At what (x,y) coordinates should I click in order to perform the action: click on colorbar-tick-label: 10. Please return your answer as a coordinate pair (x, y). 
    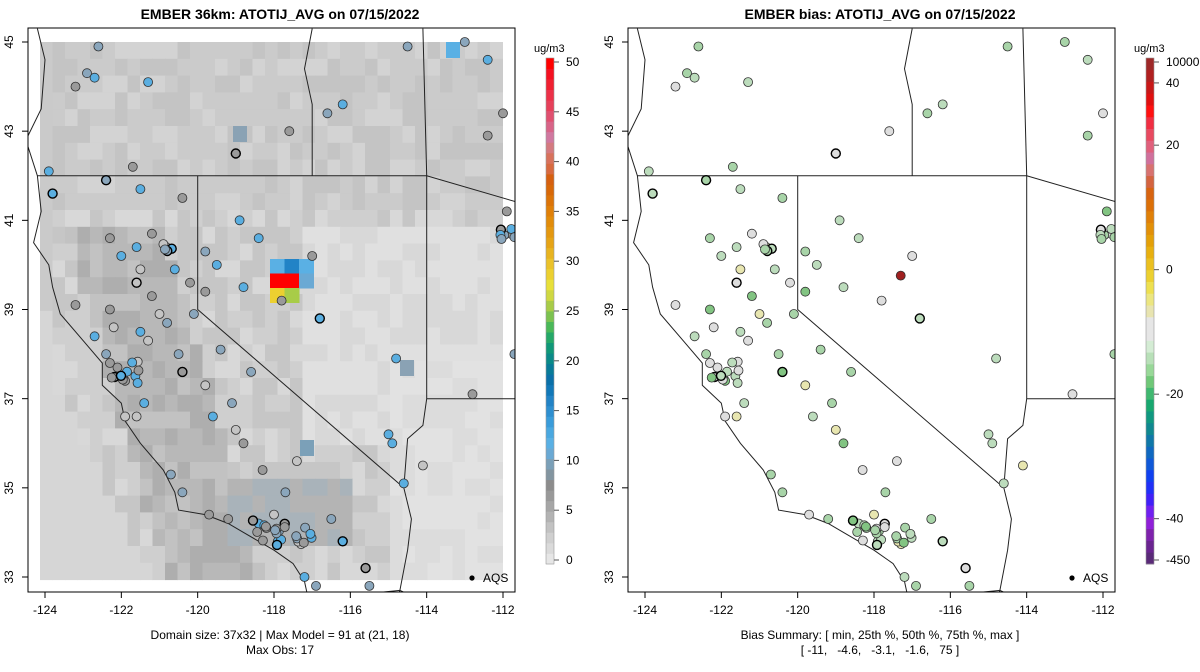
    Looking at the image, I should click on (573, 460).